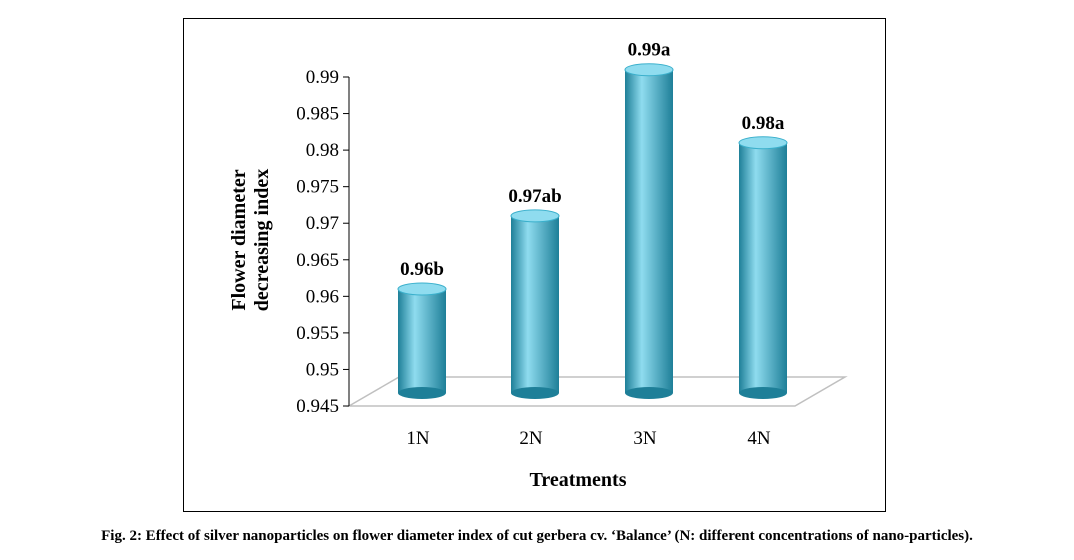  I want to click on data-label: 0.99a, so click(649, 50).